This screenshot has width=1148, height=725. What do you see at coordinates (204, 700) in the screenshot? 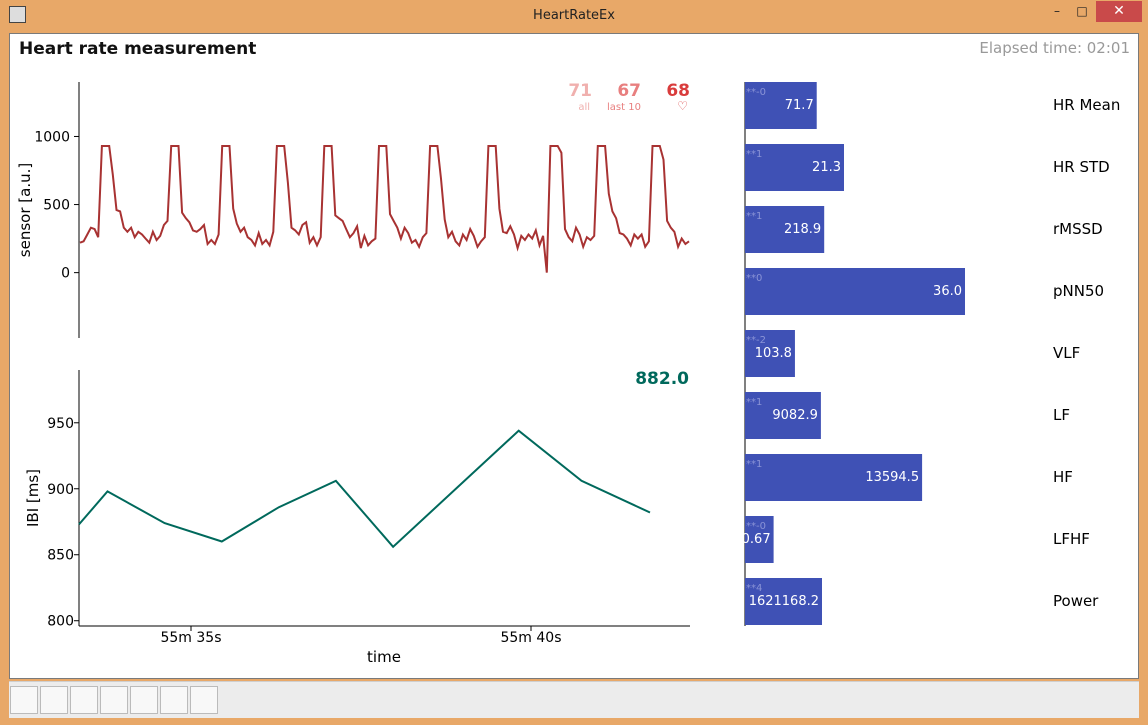
I see `save-floppy-icon` at bounding box center [204, 700].